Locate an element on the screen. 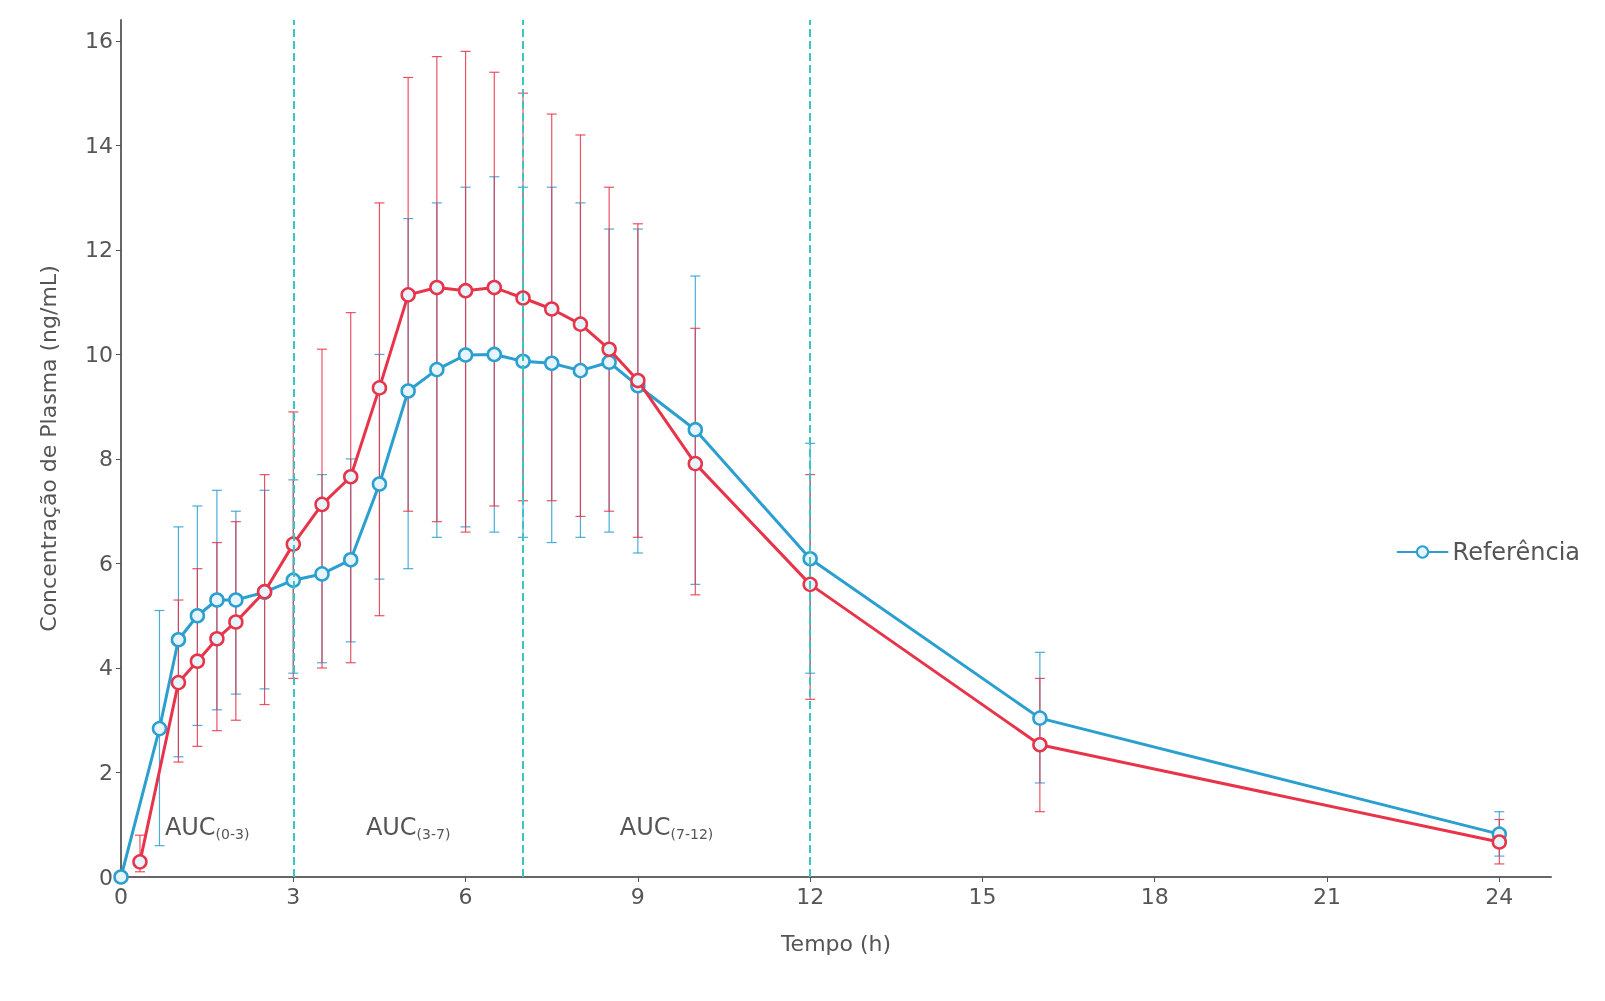  y-tick-label: 12 is located at coordinates (99, 250).